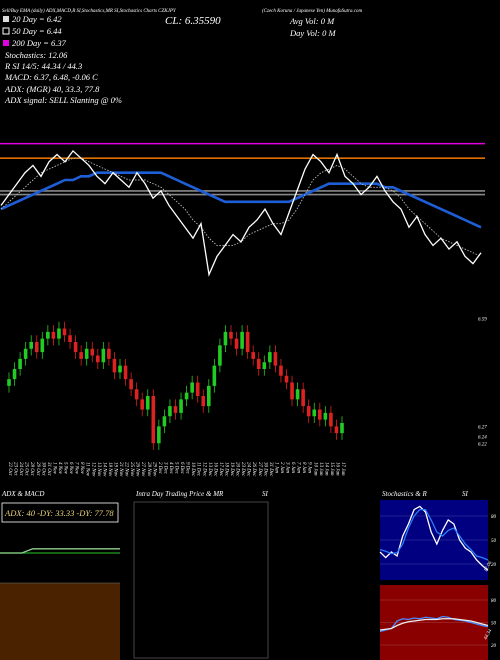  What do you see at coordinates (312, 21) in the screenshot?
I see `avg-volume: Avg Vol: 0 M` at bounding box center [312, 21].